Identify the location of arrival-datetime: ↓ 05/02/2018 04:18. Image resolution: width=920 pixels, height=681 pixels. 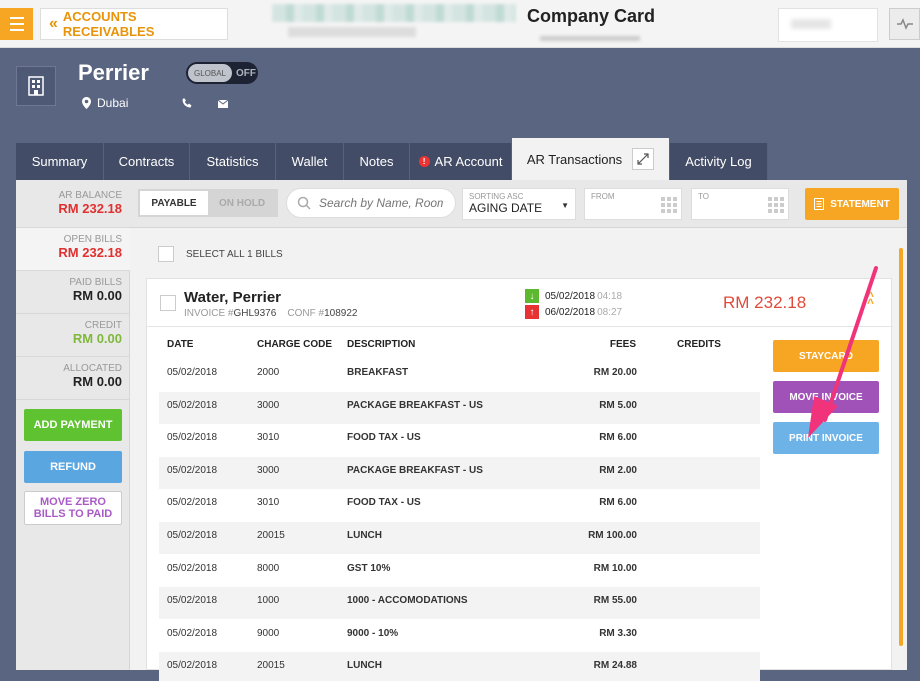
(573, 296).